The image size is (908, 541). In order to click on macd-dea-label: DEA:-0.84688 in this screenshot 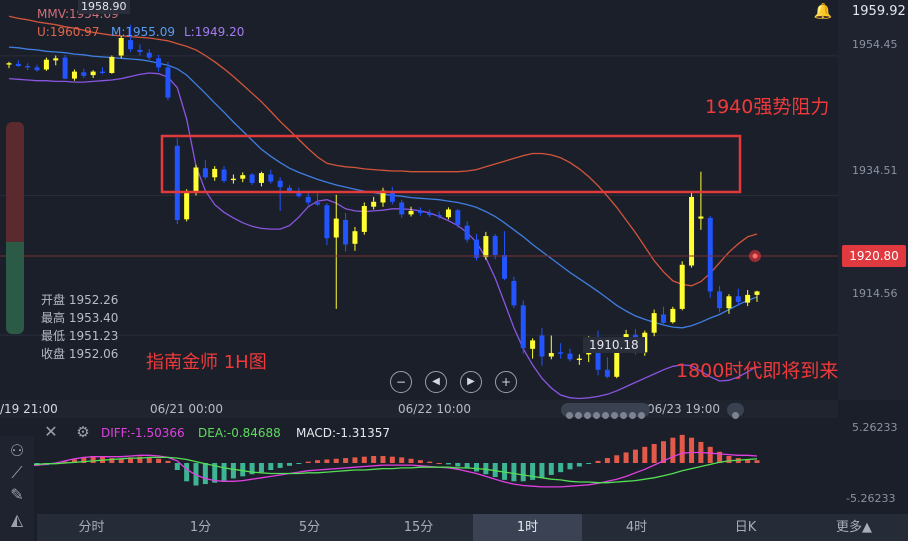, I will do `click(239, 433)`.